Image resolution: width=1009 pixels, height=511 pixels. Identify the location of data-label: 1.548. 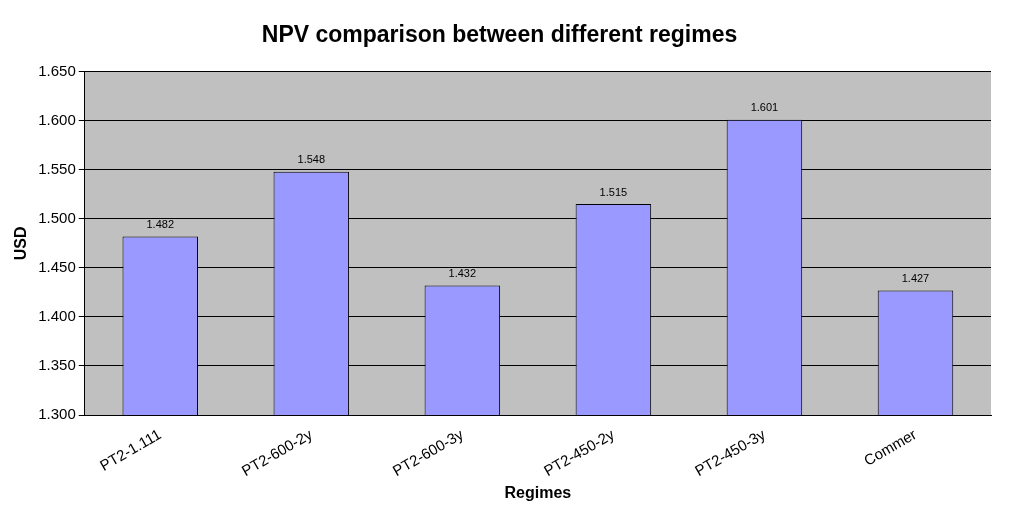
(311, 159).